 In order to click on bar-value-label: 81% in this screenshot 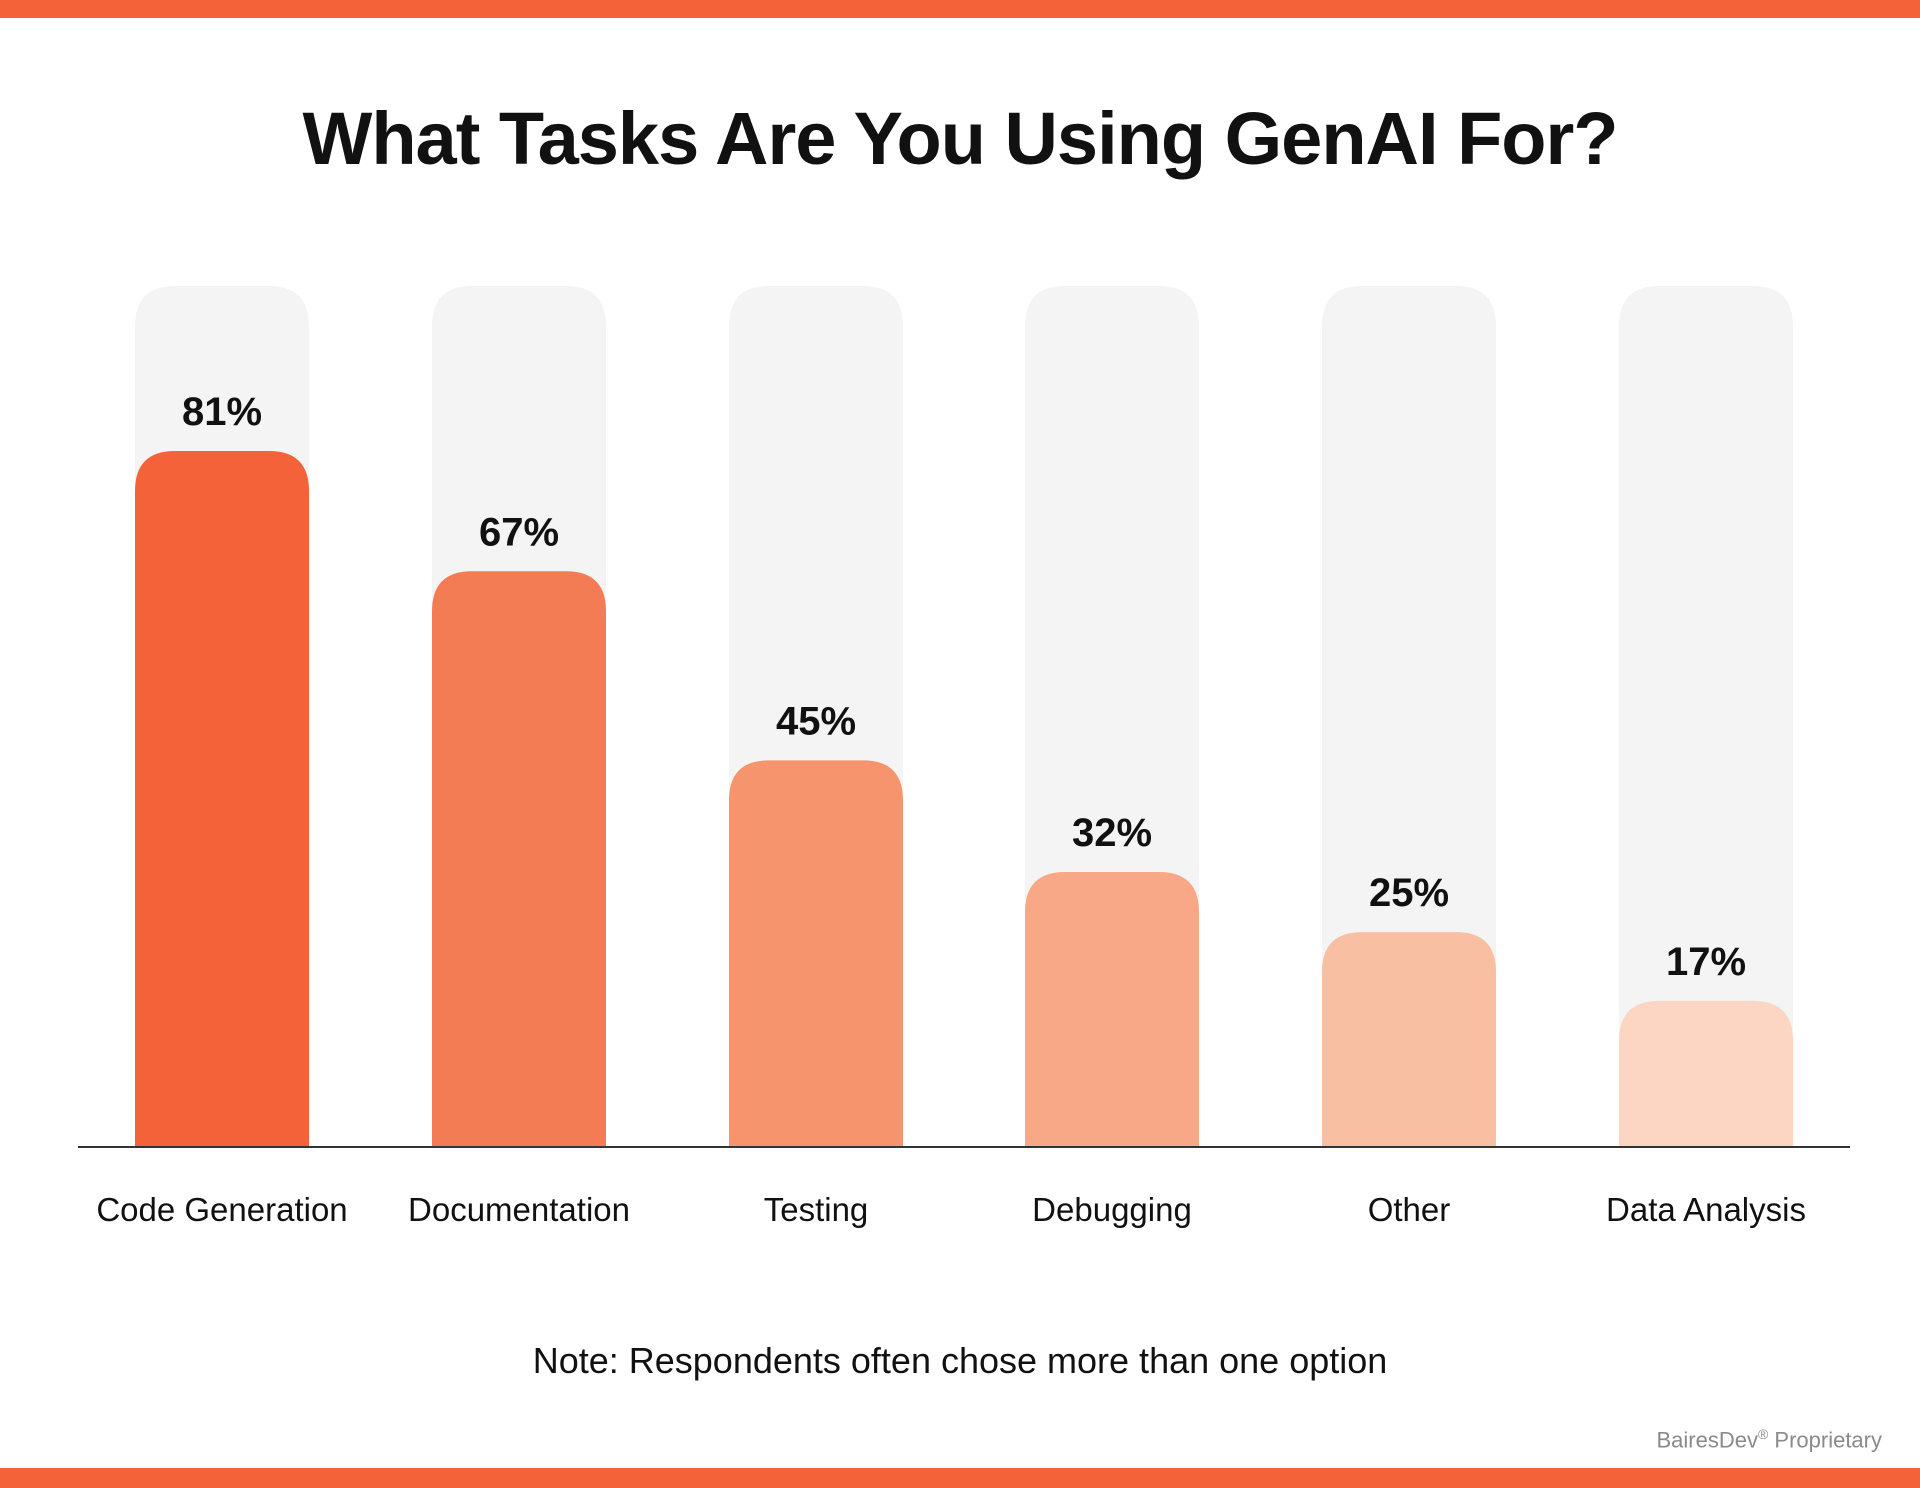, I will do `click(222, 412)`.